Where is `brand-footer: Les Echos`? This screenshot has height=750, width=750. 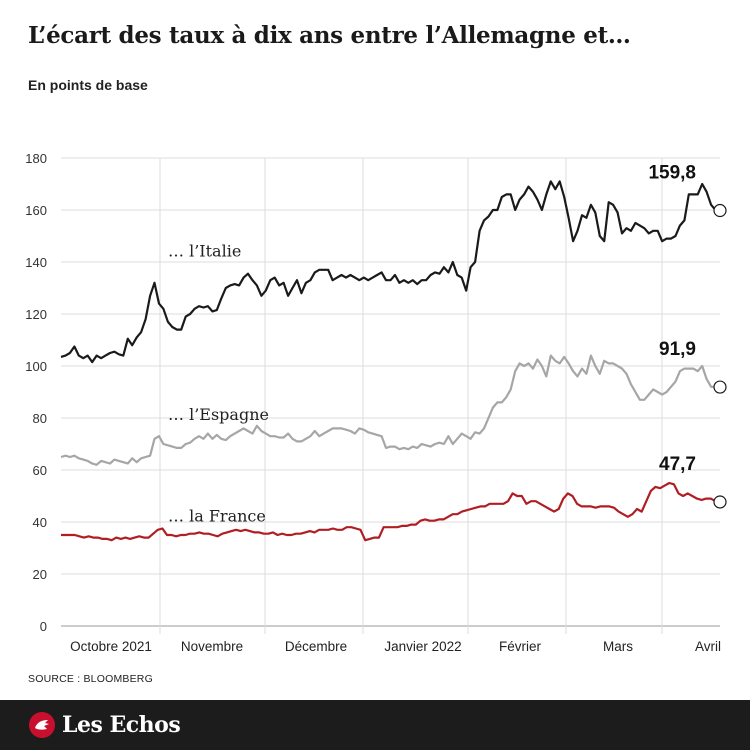
brand-footer: Les Echos is located at coordinates (375, 725).